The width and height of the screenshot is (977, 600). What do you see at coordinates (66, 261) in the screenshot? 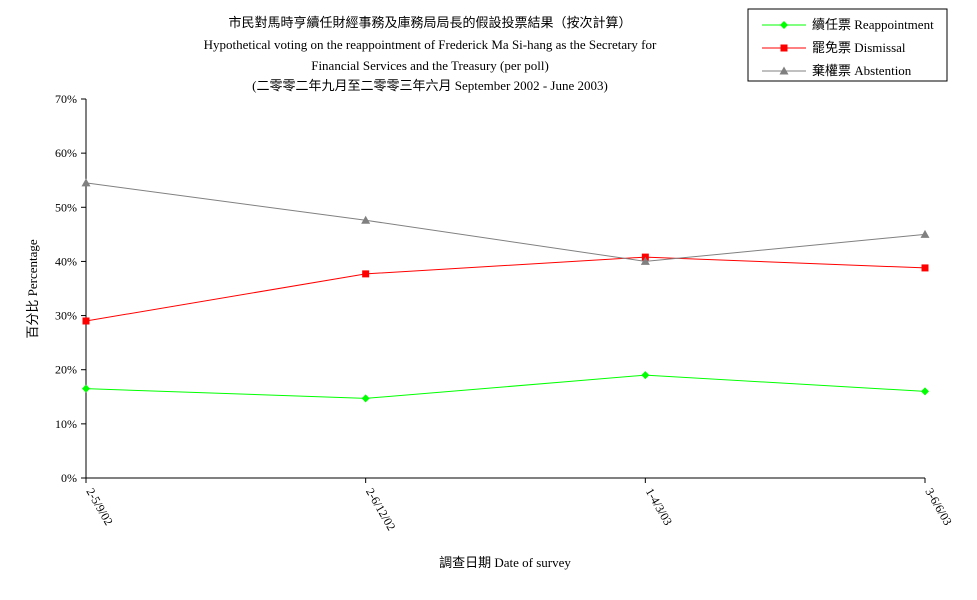
I see `y-tick-label: 40%` at bounding box center [66, 261].